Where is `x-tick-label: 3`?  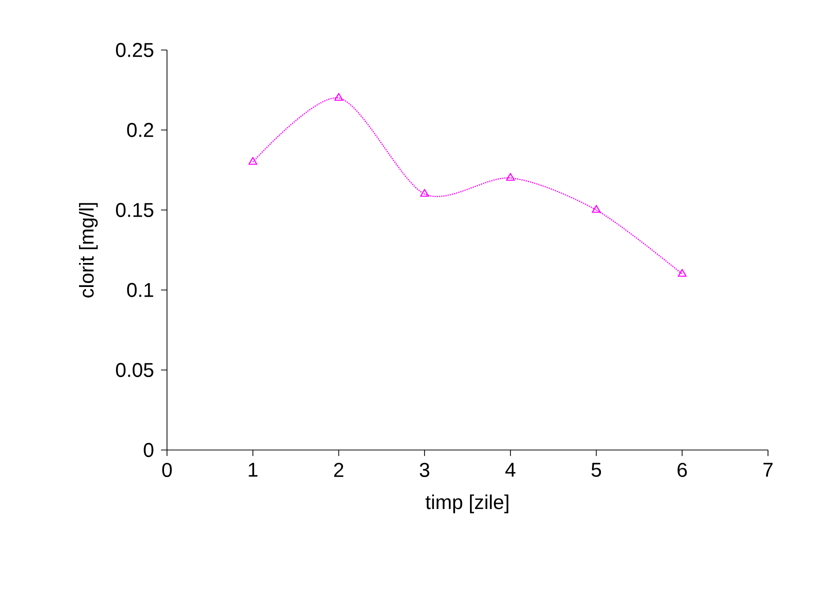 x-tick-label: 3 is located at coordinates (425, 470).